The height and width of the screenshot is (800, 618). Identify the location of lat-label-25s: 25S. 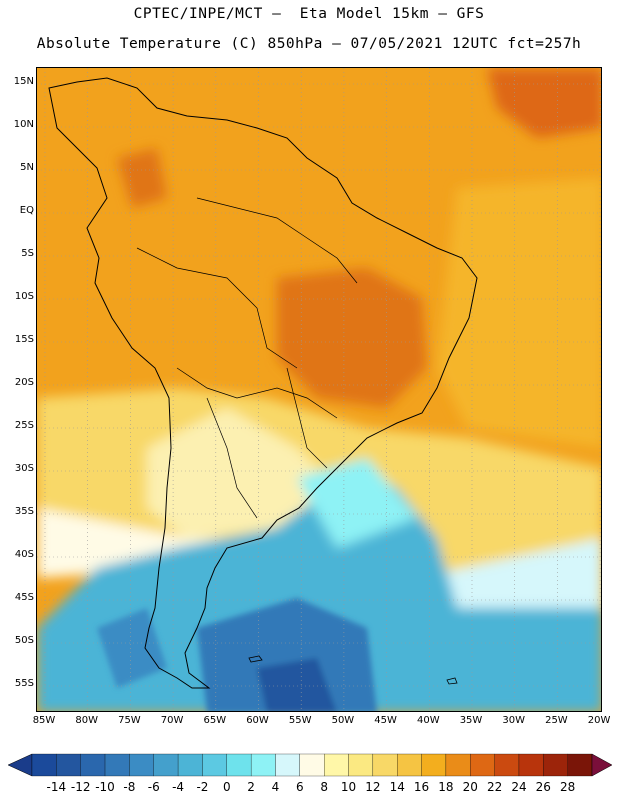
(24, 425).